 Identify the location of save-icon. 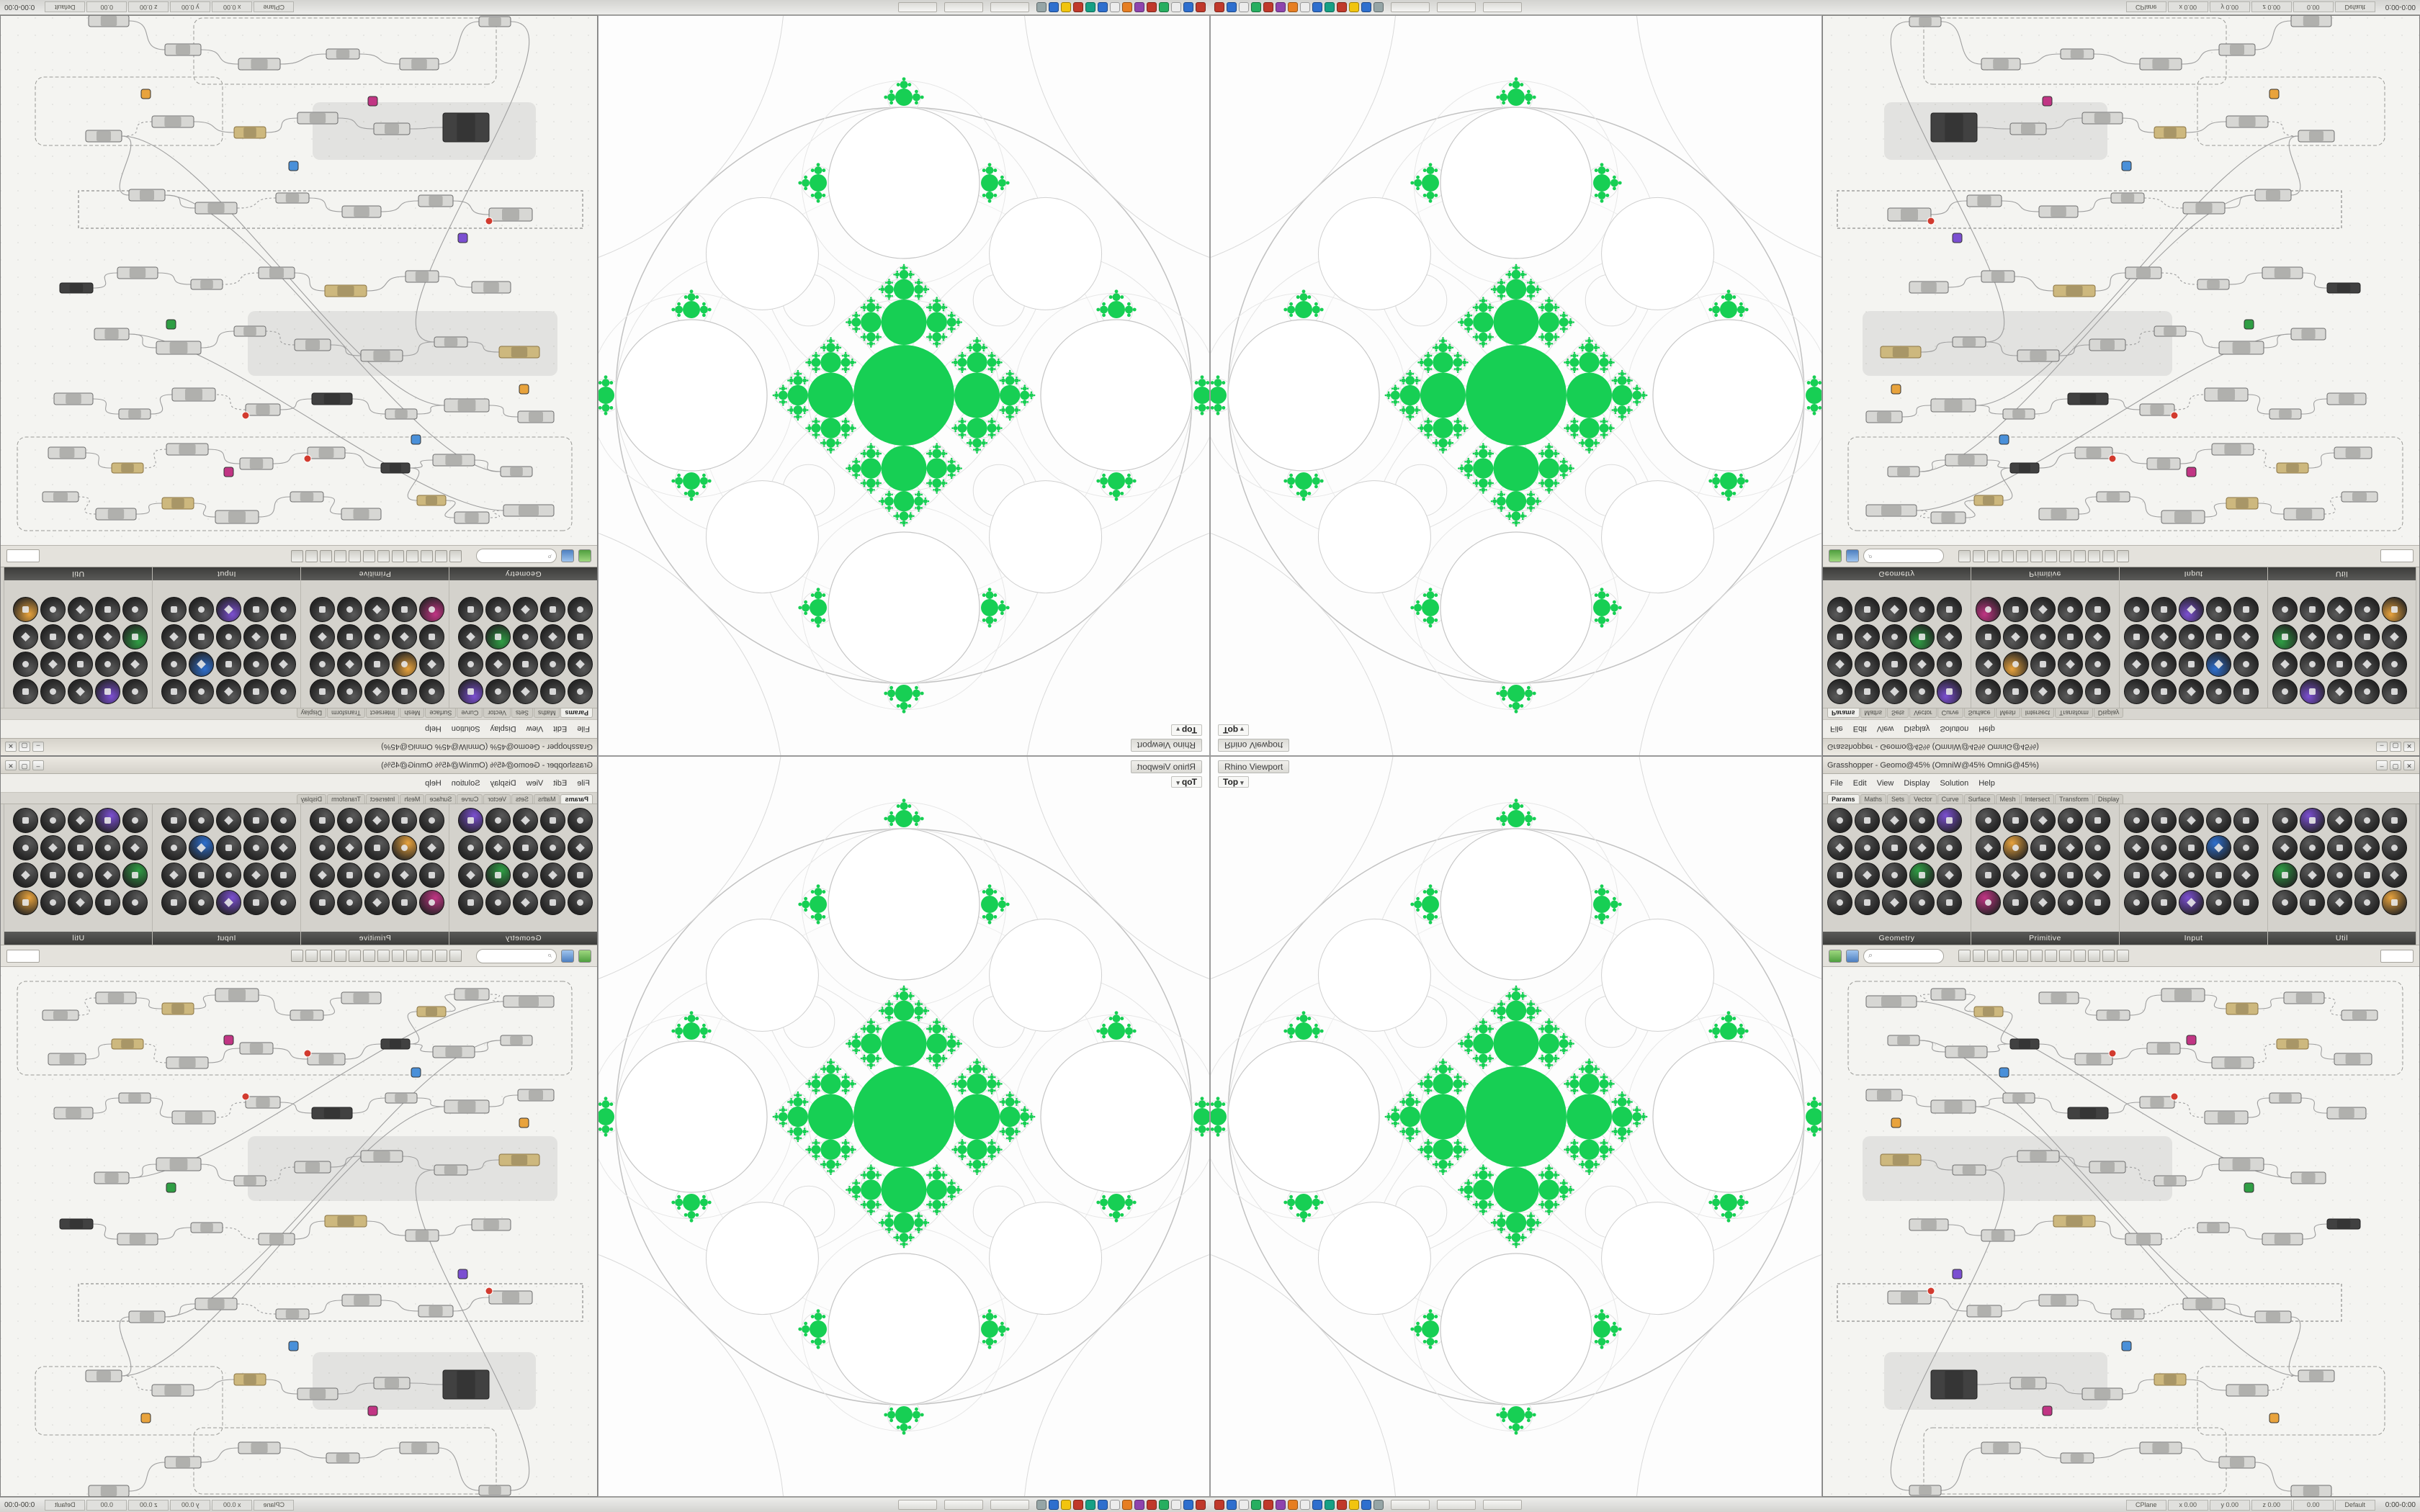
(1836, 556).